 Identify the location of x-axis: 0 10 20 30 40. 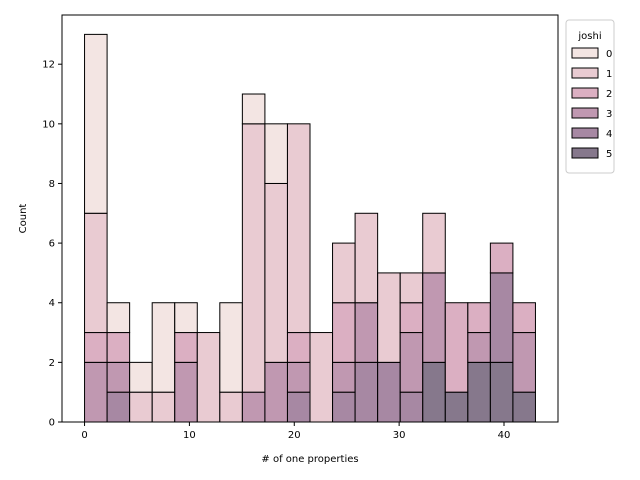
(295, 431).